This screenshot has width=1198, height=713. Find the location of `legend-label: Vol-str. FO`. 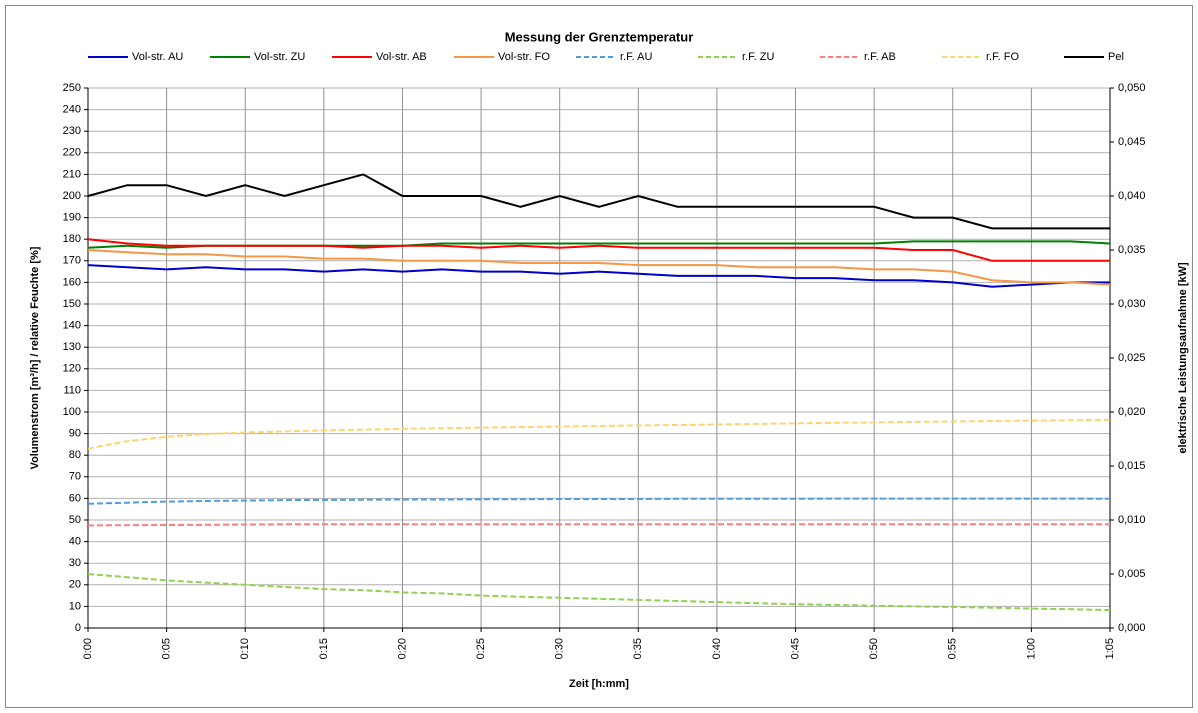

legend-label: Vol-str. FO is located at coordinates (524, 57).